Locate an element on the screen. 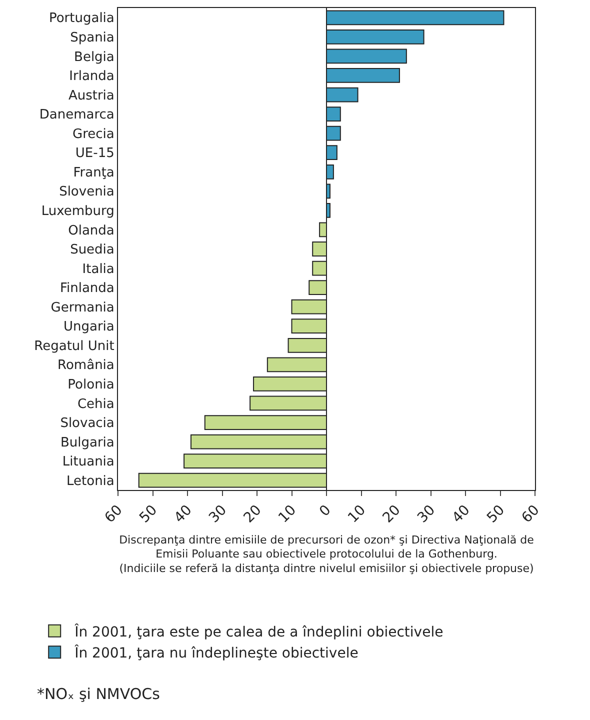 The image size is (590, 720). y-tick-label: Danemarca is located at coordinates (76, 115).